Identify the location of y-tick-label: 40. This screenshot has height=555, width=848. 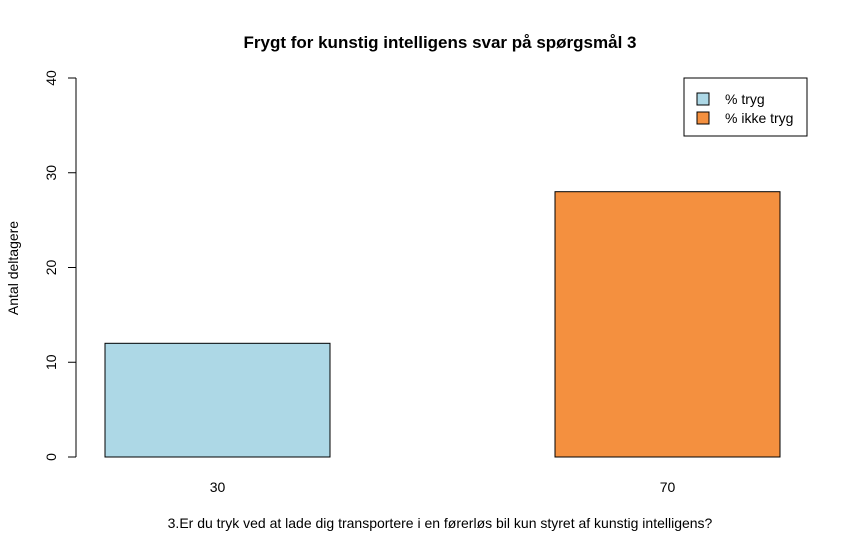
(51, 78).